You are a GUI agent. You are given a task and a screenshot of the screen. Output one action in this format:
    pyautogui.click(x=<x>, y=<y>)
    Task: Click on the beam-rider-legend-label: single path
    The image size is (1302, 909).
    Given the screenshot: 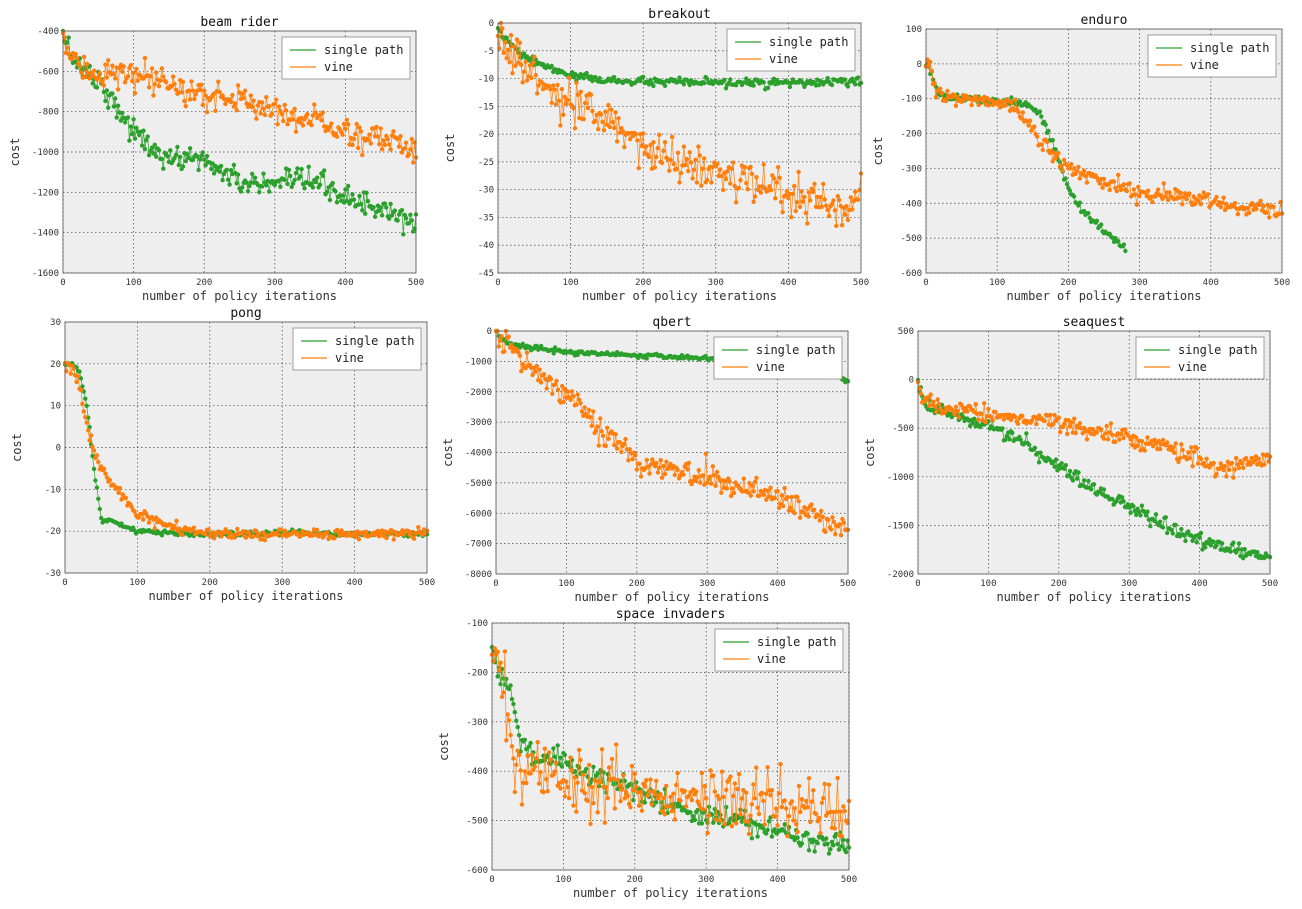 What is the action you would take?
    pyautogui.click(x=363, y=50)
    